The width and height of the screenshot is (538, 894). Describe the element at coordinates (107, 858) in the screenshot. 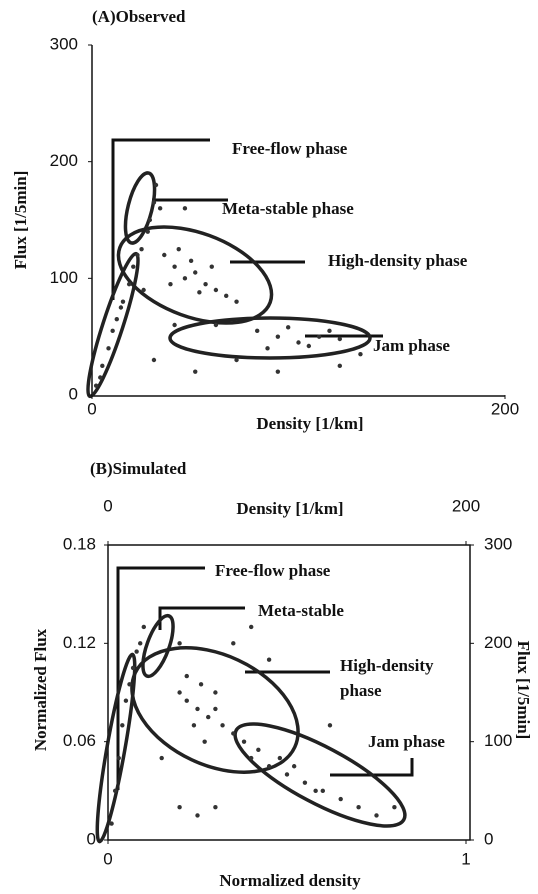

I see `x-tick-label: 0` at that location.